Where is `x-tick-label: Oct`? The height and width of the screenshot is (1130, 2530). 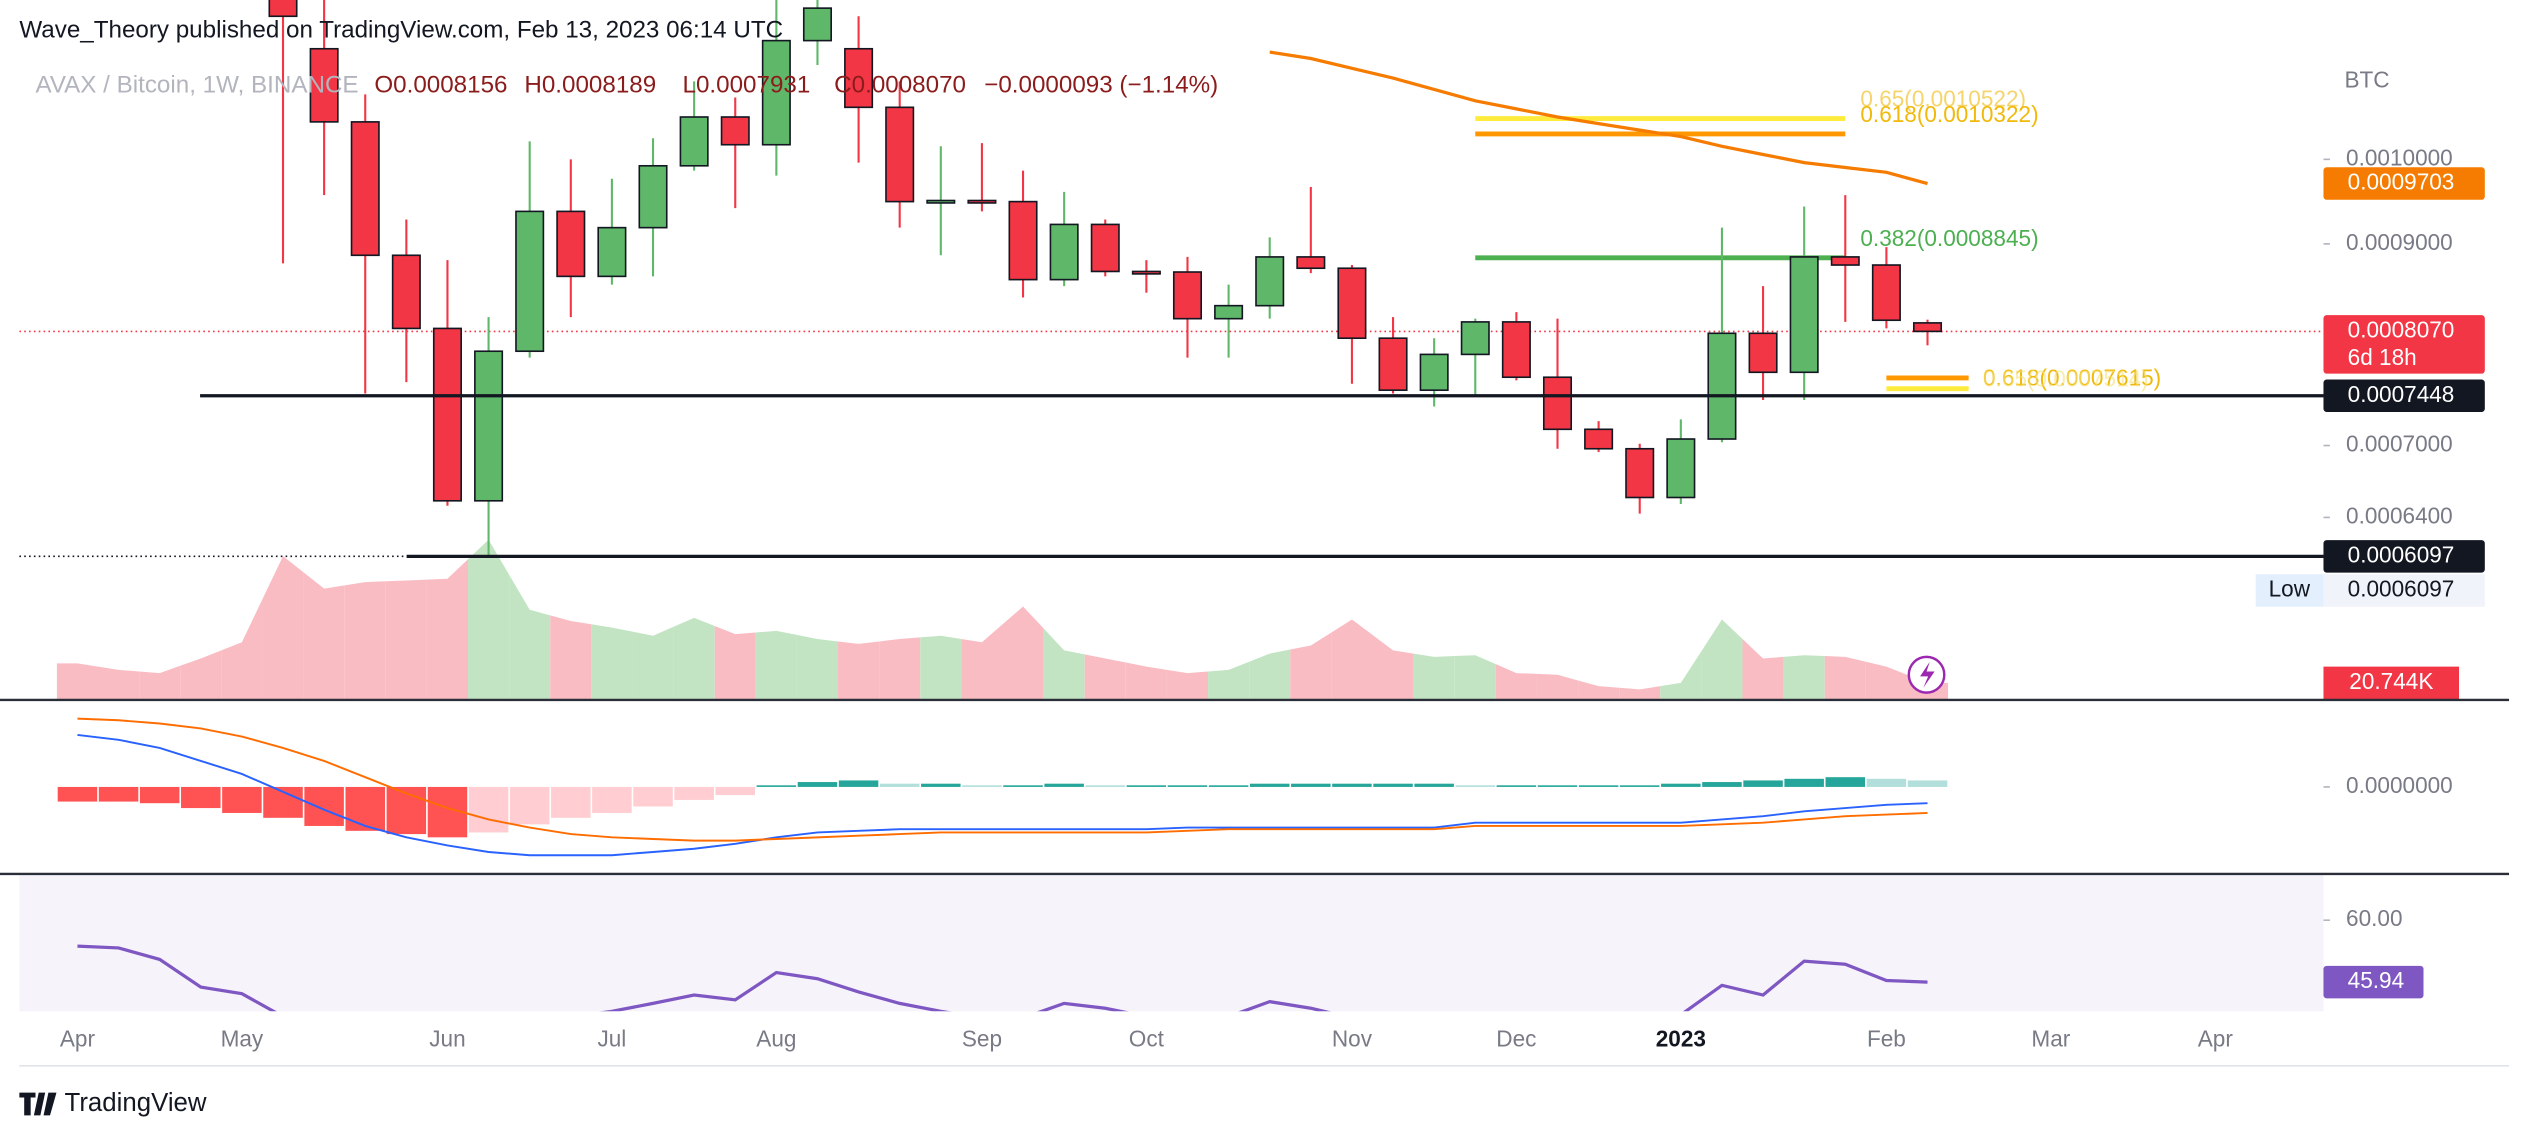
x-tick-label: Oct is located at coordinates (1147, 1039).